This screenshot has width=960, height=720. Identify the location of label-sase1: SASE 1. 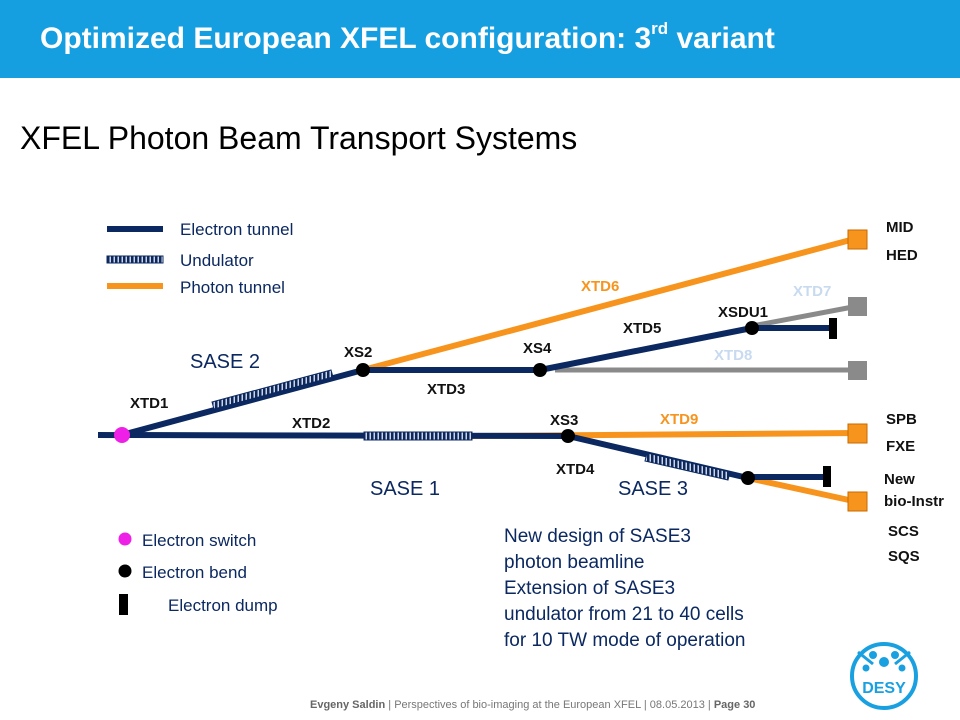
(405, 489).